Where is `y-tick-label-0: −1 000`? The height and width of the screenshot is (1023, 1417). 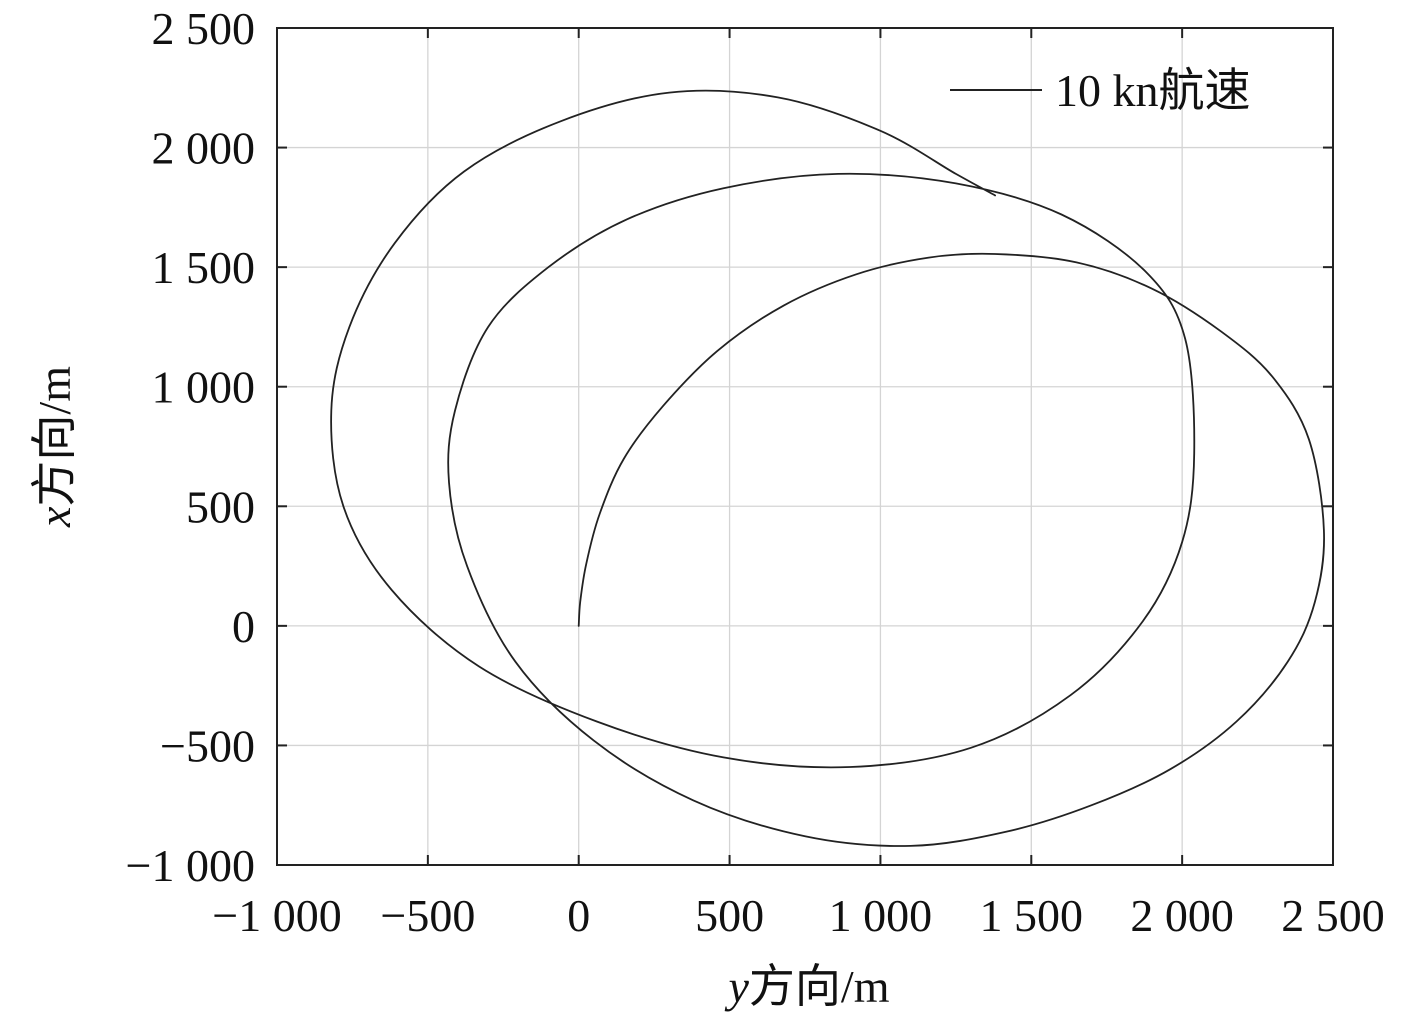
y-tick-label-0: −1 000 is located at coordinates (190, 865).